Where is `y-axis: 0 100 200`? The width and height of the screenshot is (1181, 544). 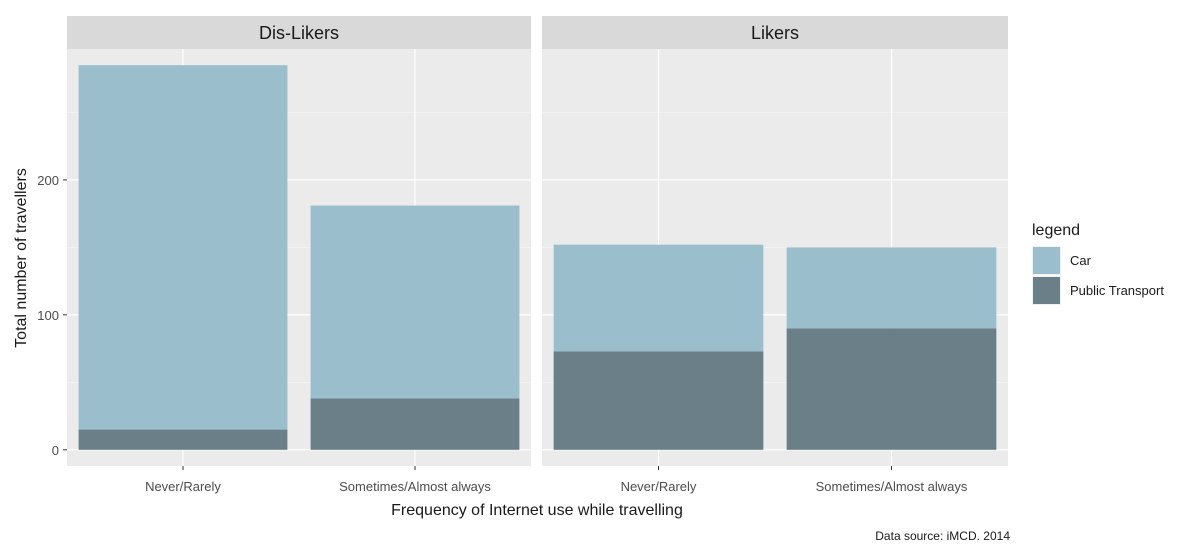 y-axis: 0 100 200 is located at coordinates (52, 315).